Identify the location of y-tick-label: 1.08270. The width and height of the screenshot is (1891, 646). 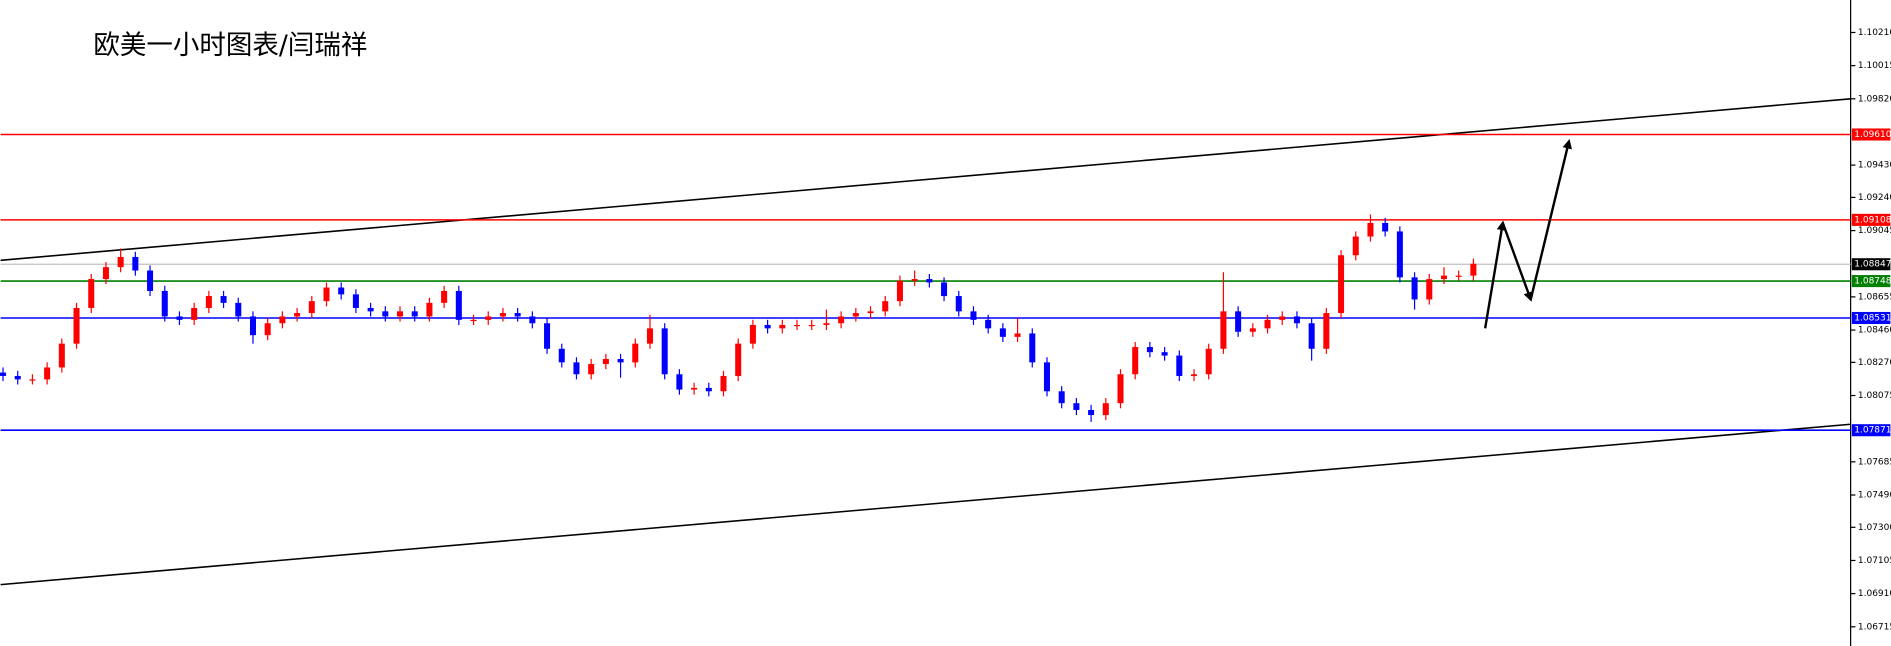
(1874, 363).